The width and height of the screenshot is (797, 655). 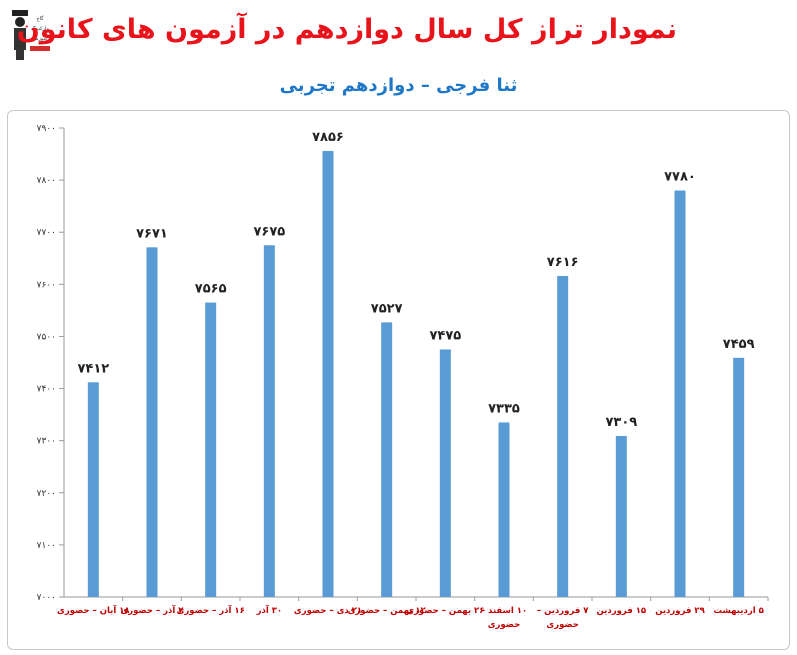 What do you see at coordinates (152, 233) in the screenshot?
I see `bar-value-label: ۷۶۷۱` at bounding box center [152, 233].